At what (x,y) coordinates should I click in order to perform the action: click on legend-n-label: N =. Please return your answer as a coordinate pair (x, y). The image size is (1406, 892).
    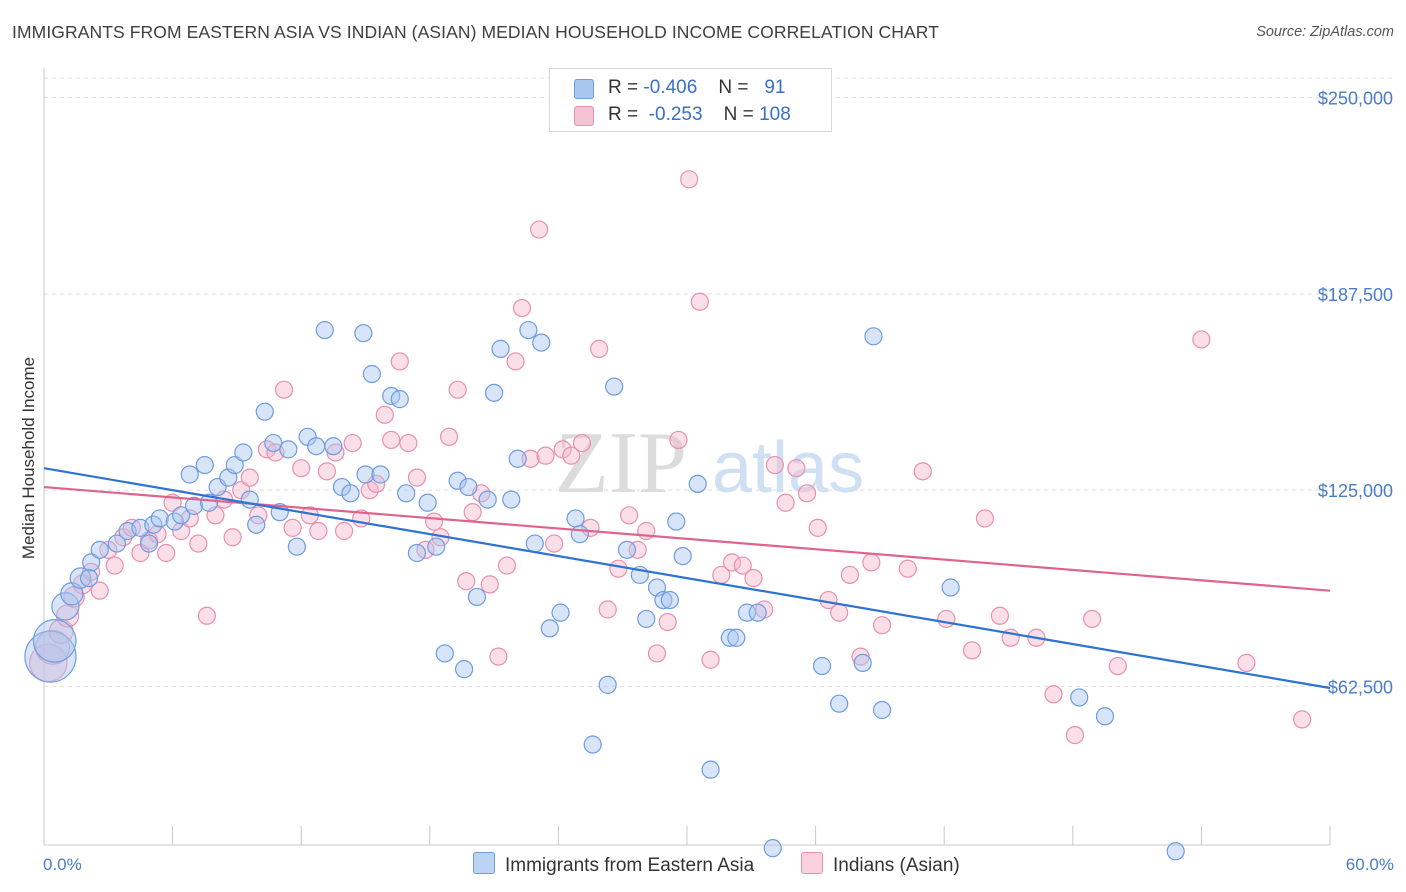
    Looking at the image, I should click on (738, 114).